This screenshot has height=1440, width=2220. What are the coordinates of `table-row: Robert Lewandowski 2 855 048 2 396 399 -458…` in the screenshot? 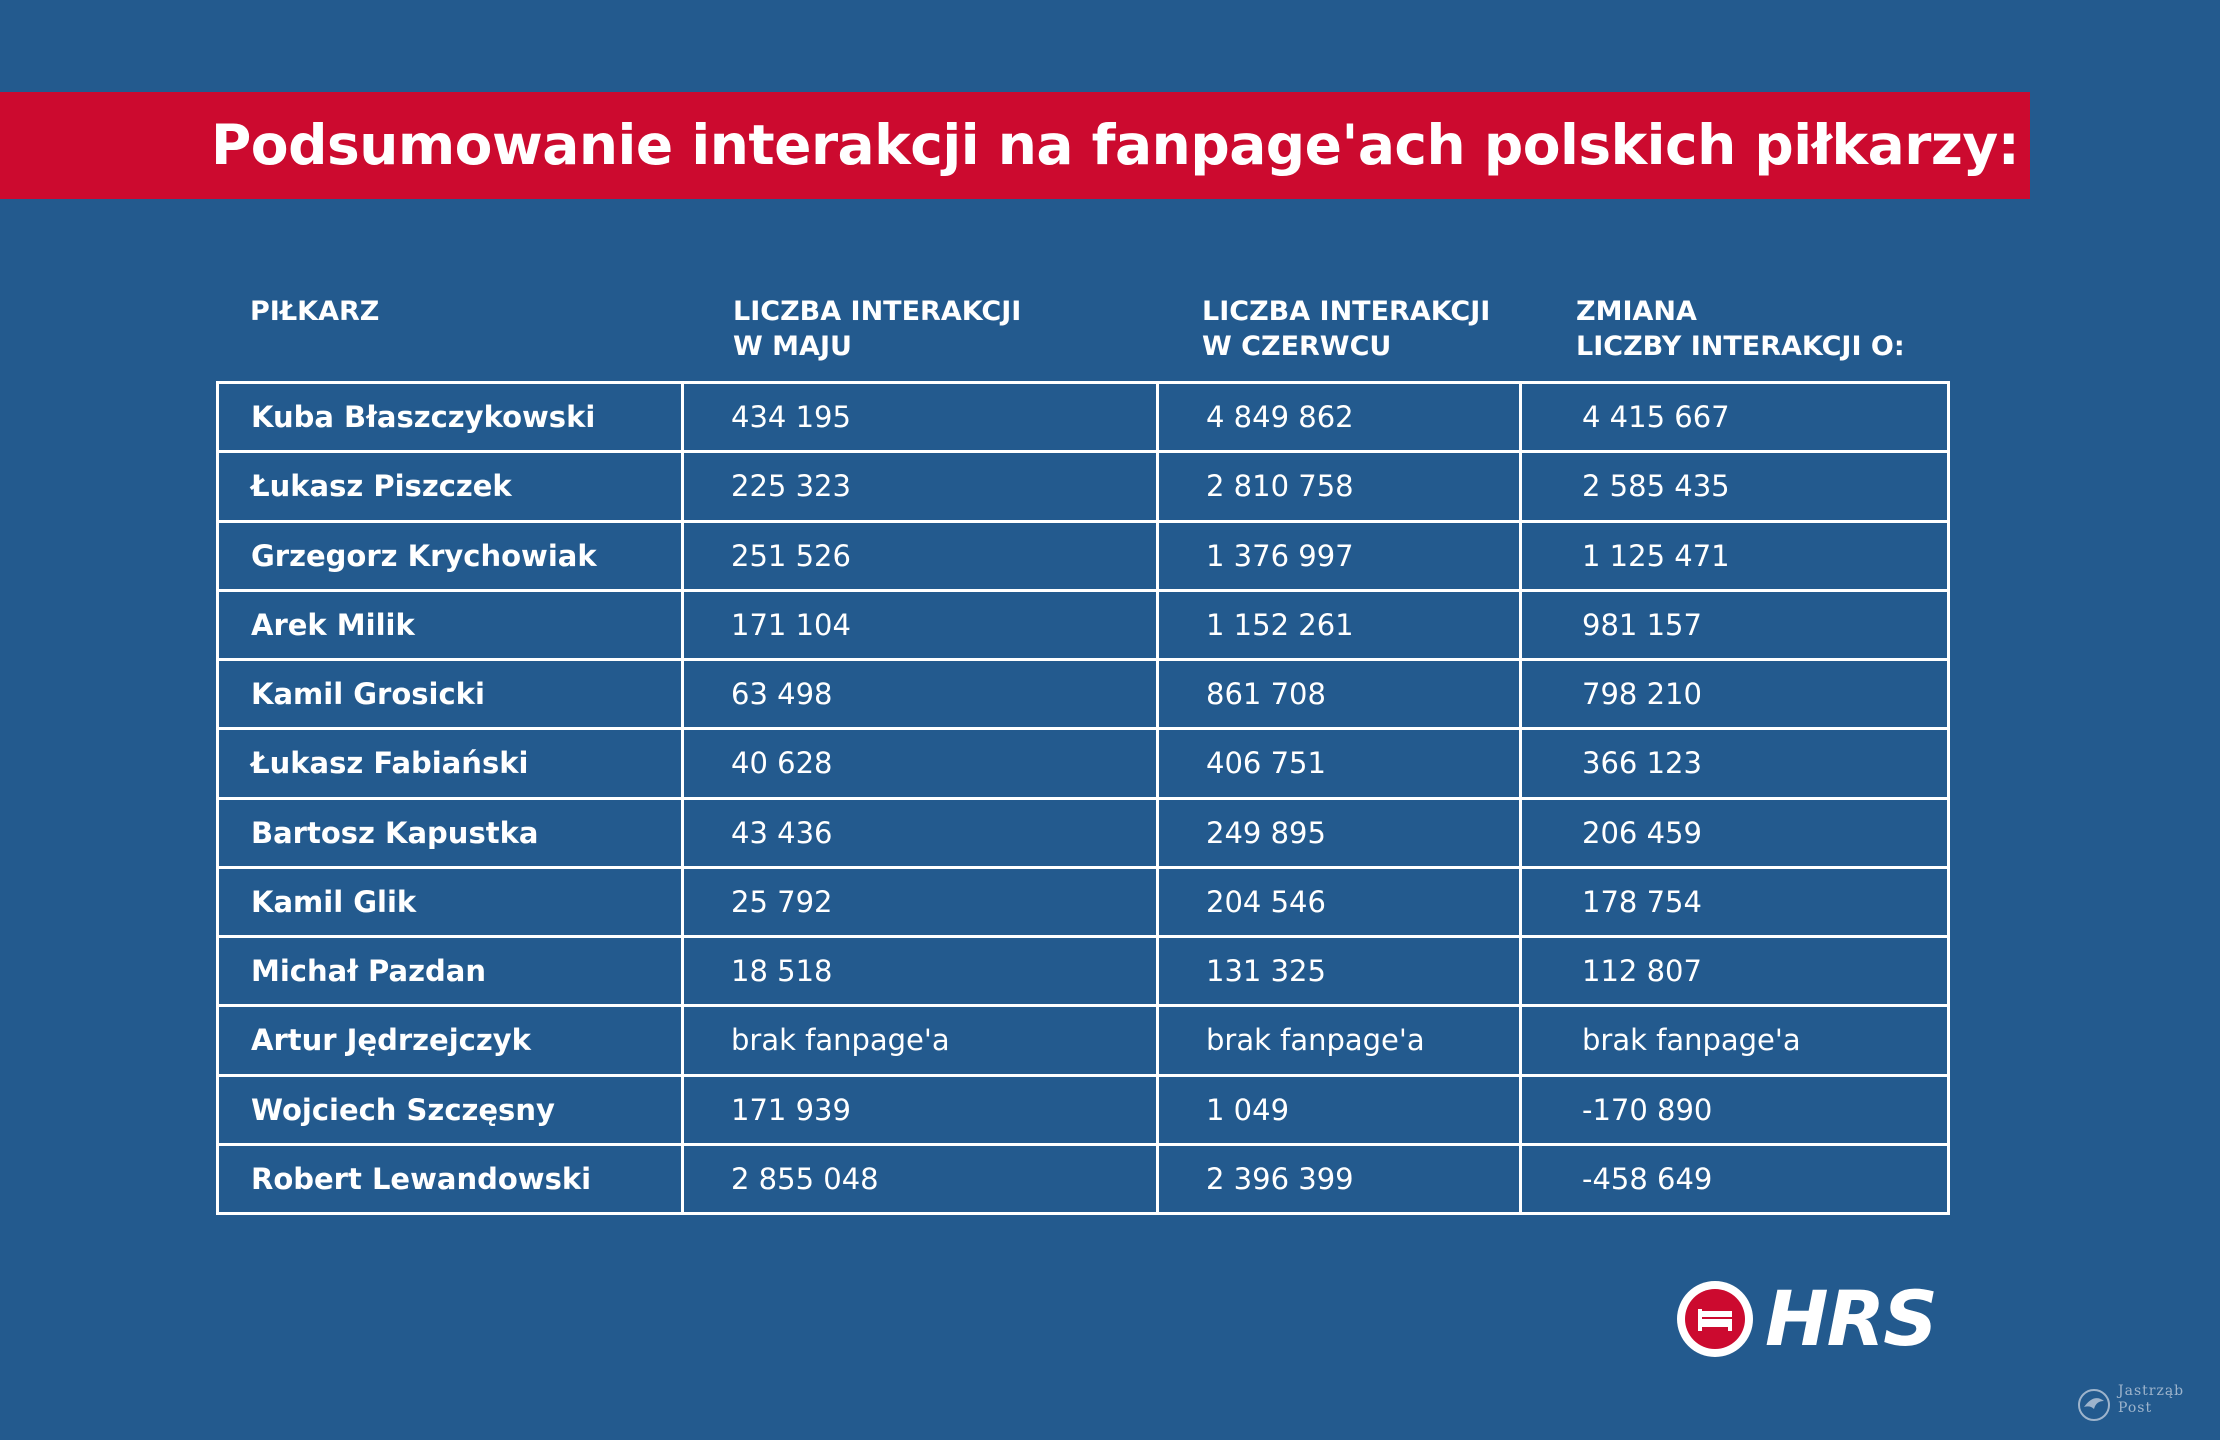 It's located at (1083, 1179).